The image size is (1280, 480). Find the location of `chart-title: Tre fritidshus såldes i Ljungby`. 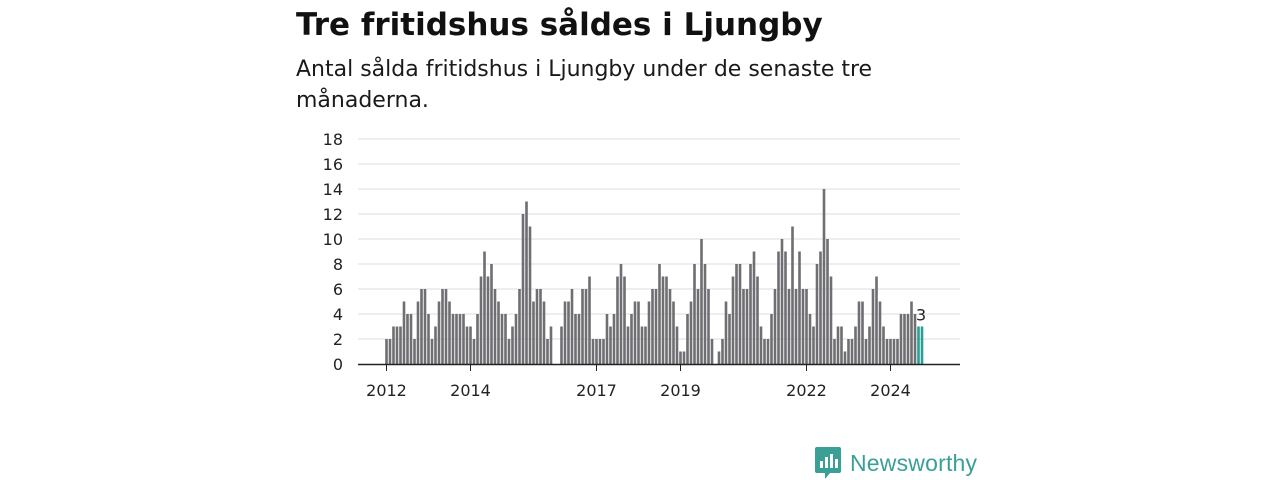

chart-title: Tre fritidshus såldes i Ljungby is located at coordinates (559, 25).